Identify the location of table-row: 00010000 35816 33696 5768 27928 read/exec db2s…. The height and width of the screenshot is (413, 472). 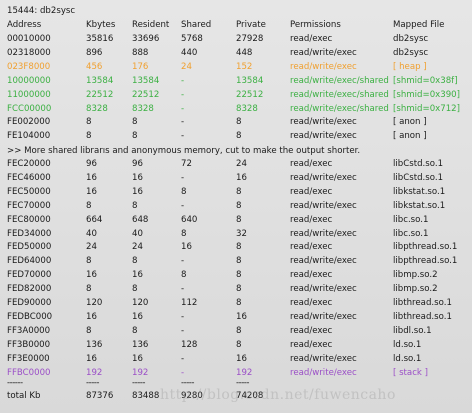
(236, 39).